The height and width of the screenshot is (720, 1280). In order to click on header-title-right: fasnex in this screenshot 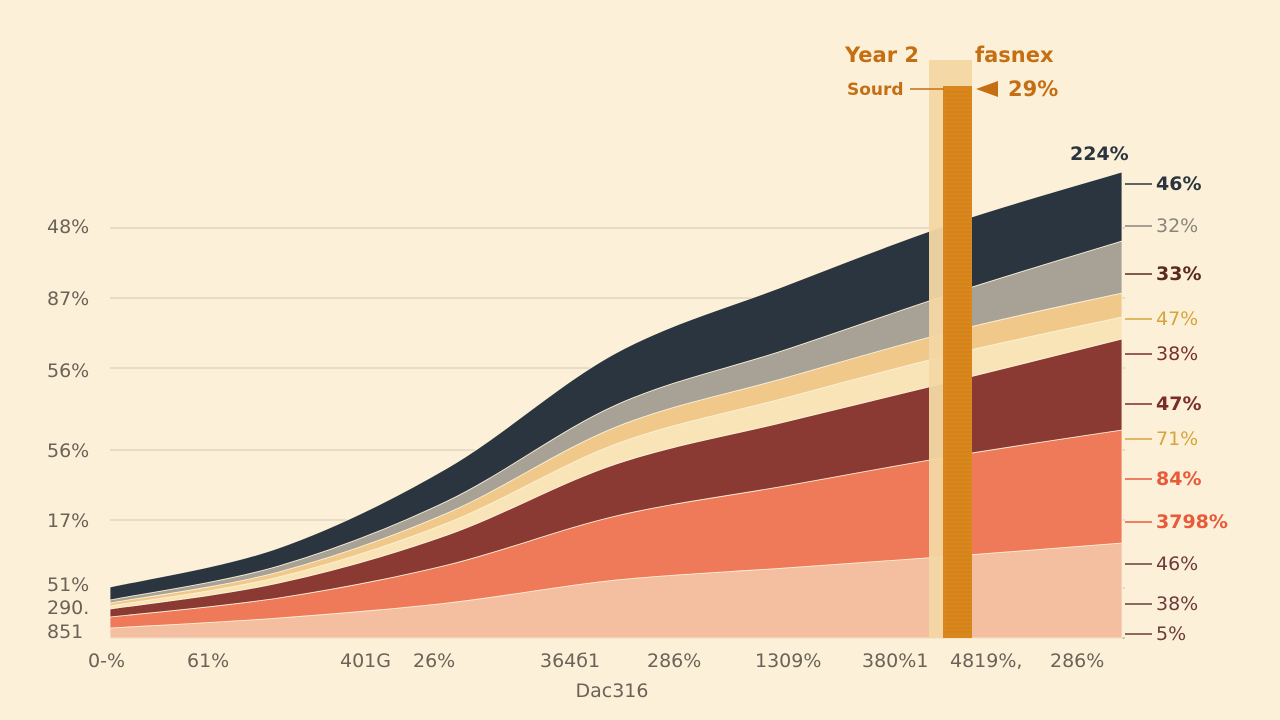, I will do `click(1014, 55)`.